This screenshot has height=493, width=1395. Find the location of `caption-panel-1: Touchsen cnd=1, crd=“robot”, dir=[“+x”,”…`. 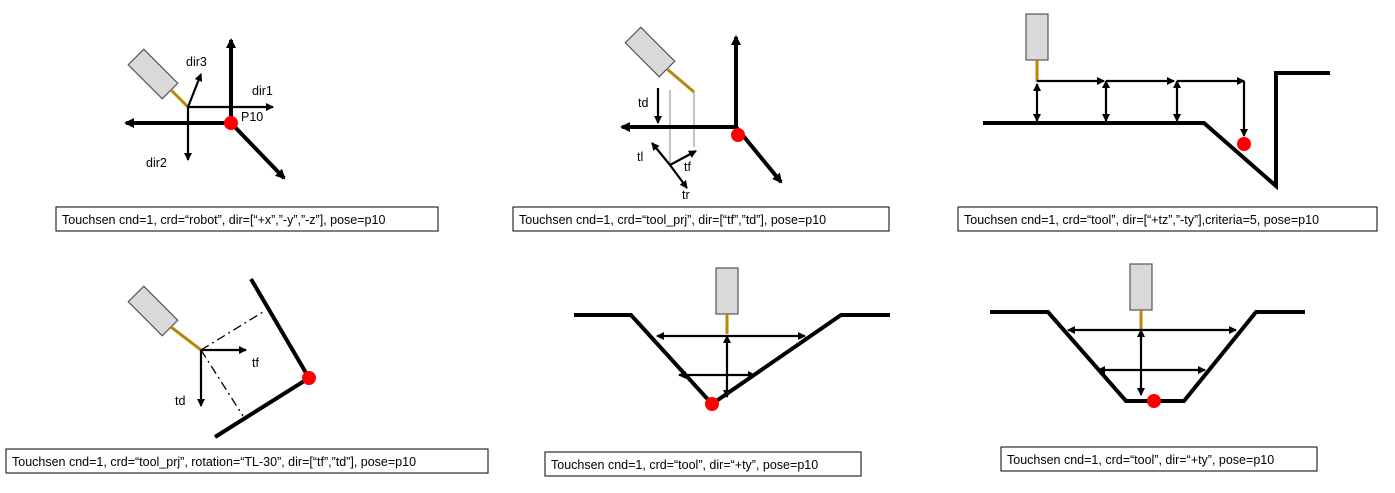

caption-panel-1: Touchsen cnd=1, crd=“robot”, dir=[“+x”,”… is located at coordinates (223, 220).